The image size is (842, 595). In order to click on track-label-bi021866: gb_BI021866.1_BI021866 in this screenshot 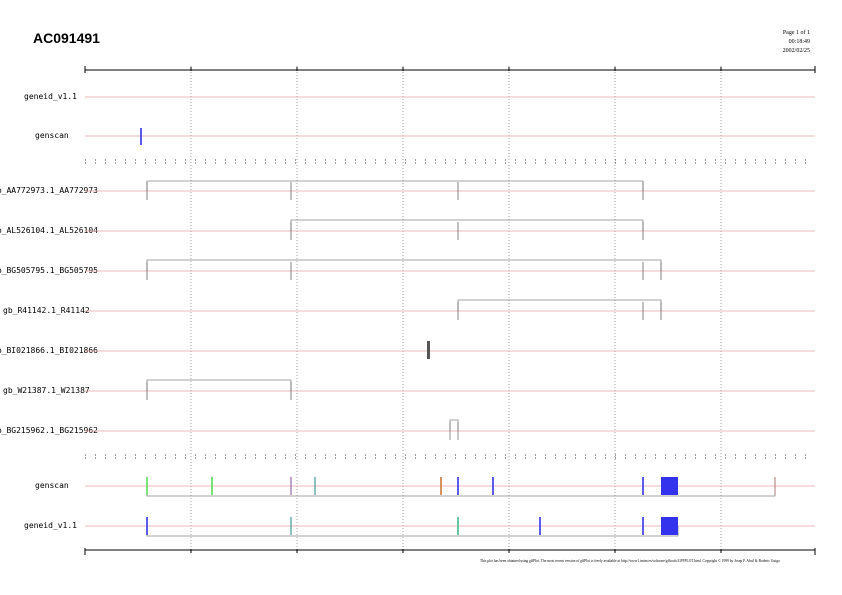, I will do `click(49, 350)`.